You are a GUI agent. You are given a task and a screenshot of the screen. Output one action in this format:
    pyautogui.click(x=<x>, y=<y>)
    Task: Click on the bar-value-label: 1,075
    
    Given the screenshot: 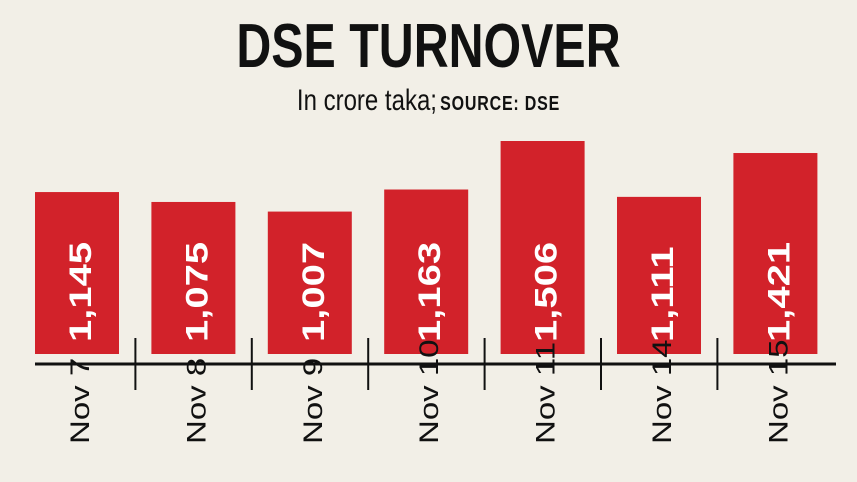 What is the action you would take?
    pyautogui.click(x=197, y=292)
    